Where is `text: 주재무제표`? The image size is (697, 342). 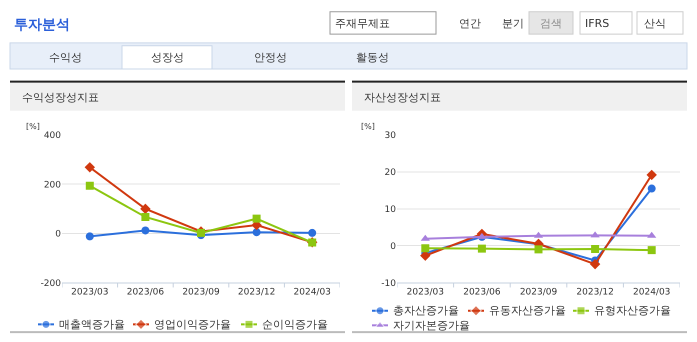
text: 주재무제표 is located at coordinates (362, 23).